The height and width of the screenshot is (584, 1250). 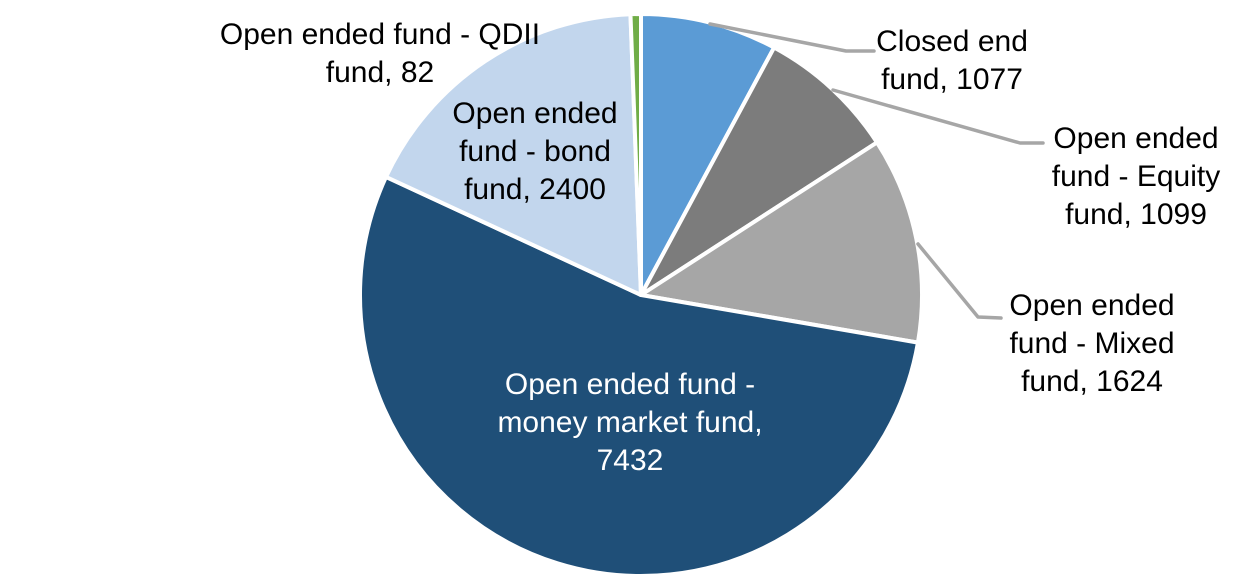 What do you see at coordinates (781, 242) in the screenshot?
I see `pie-slice-mixed` at bounding box center [781, 242].